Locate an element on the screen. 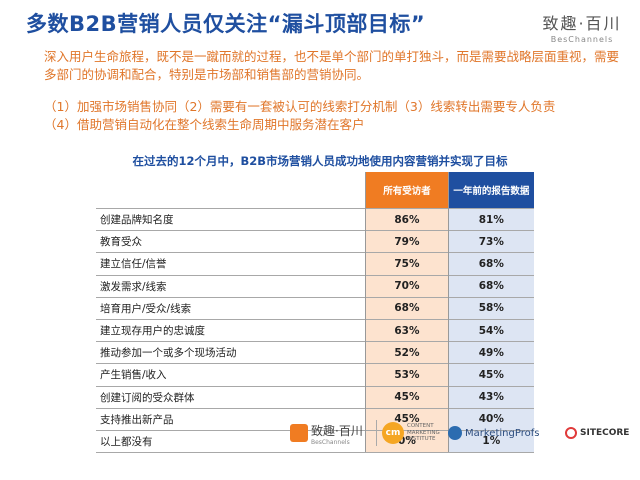  table-row: 创建品牌知名度 86% 81% is located at coordinates (315, 219).